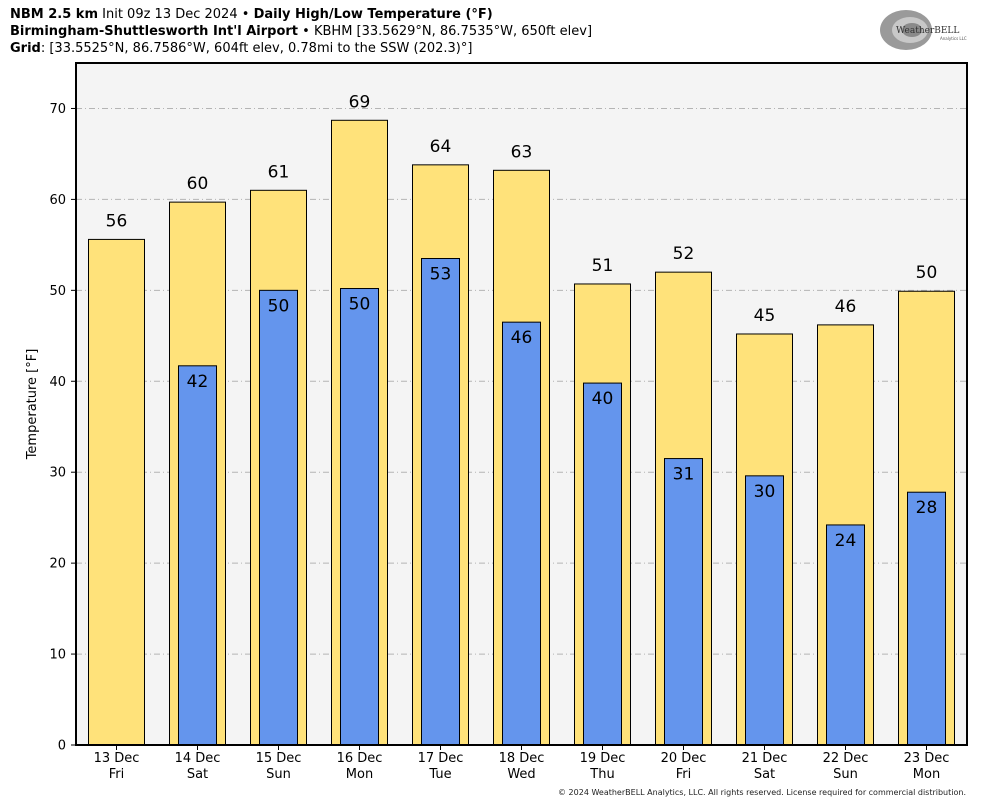  Describe the element at coordinates (117, 758) in the screenshot. I see `x-tick-label-date: 13 Dec` at that location.